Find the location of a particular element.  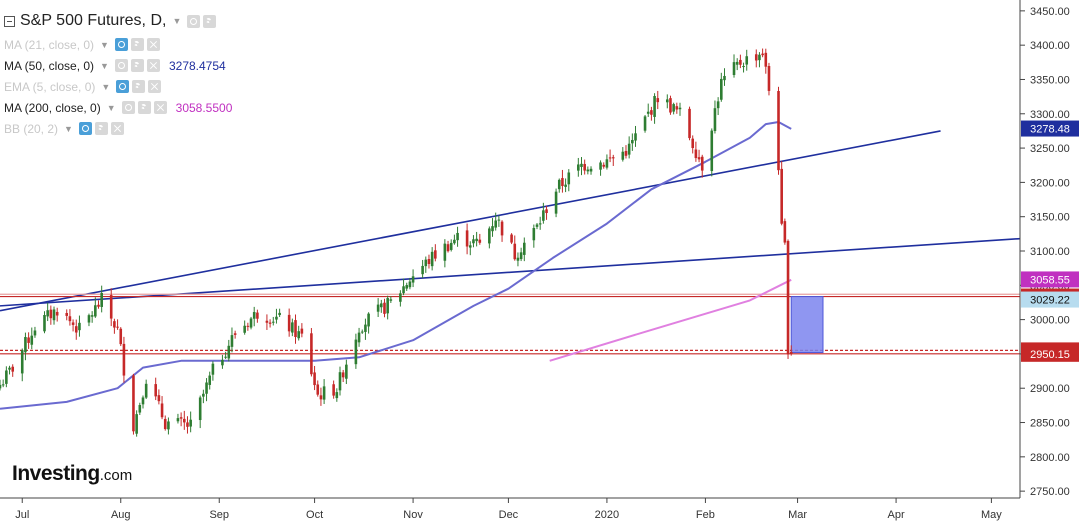

y-tick-label: 2750.00 is located at coordinates (1050, 492).